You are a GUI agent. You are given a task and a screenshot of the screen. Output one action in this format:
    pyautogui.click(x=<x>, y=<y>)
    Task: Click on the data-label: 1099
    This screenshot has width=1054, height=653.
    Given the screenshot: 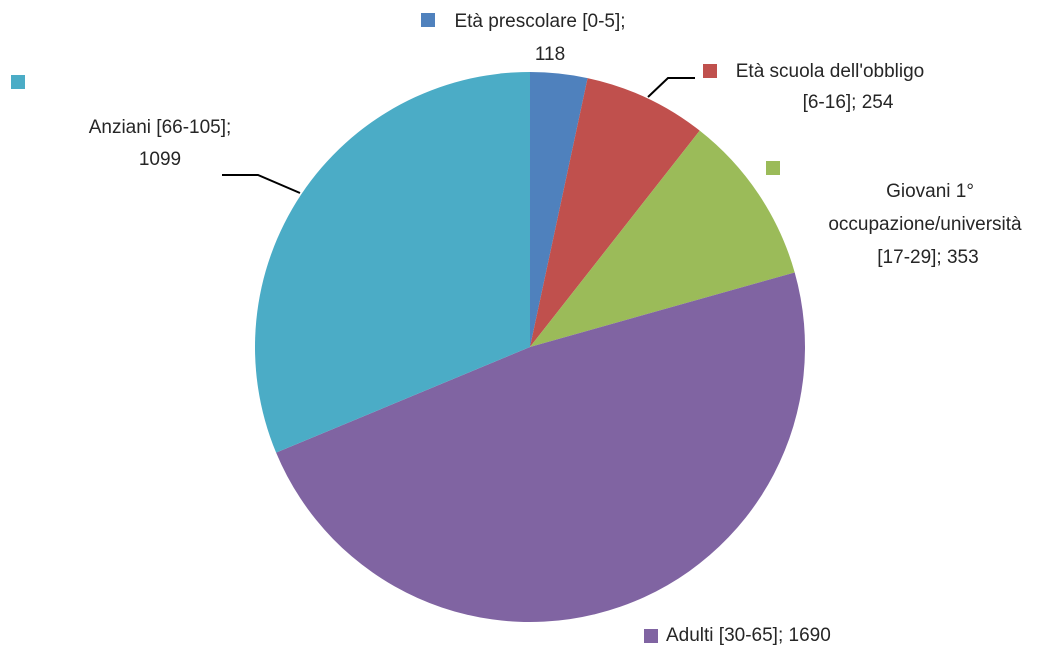 What is the action you would take?
    pyautogui.click(x=160, y=159)
    